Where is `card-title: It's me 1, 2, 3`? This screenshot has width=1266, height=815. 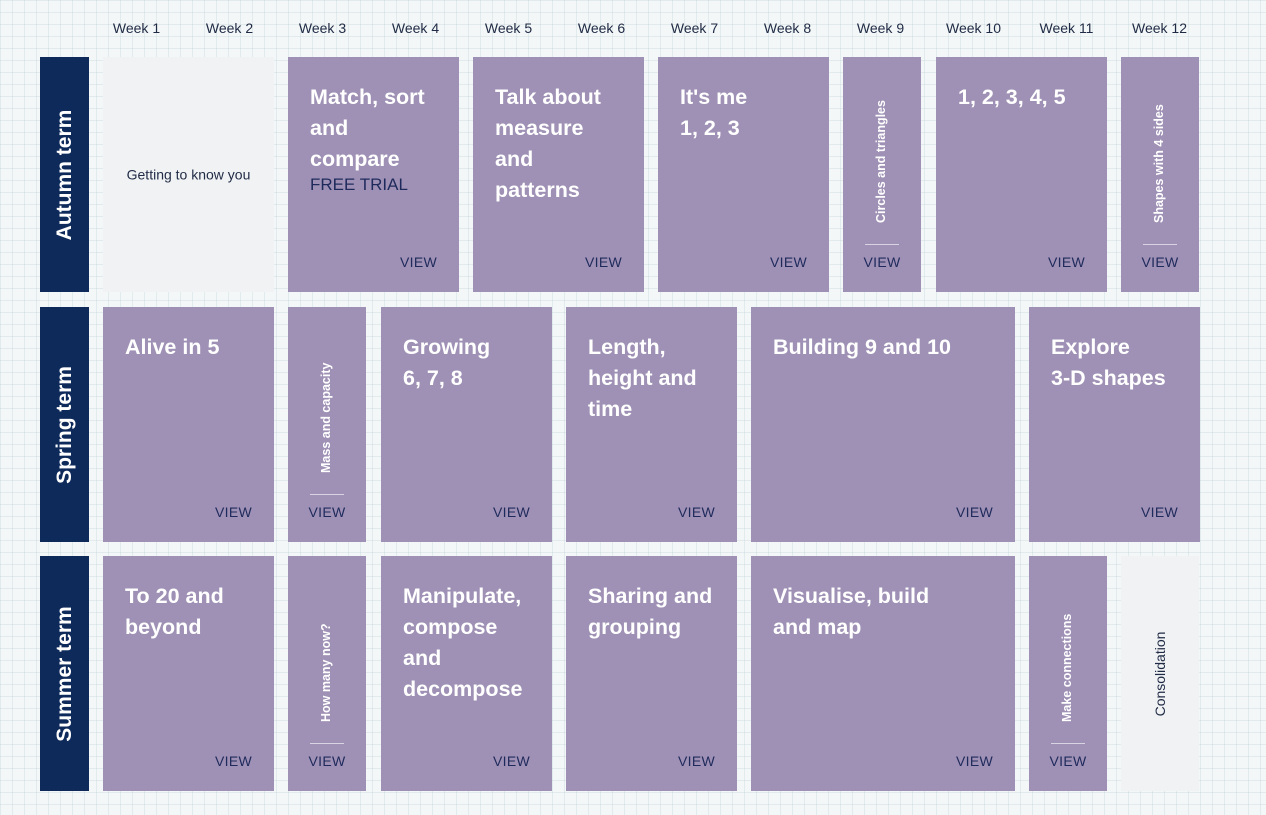 card-title: It's me 1, 2, 3 is located at coordinates (714, 112).